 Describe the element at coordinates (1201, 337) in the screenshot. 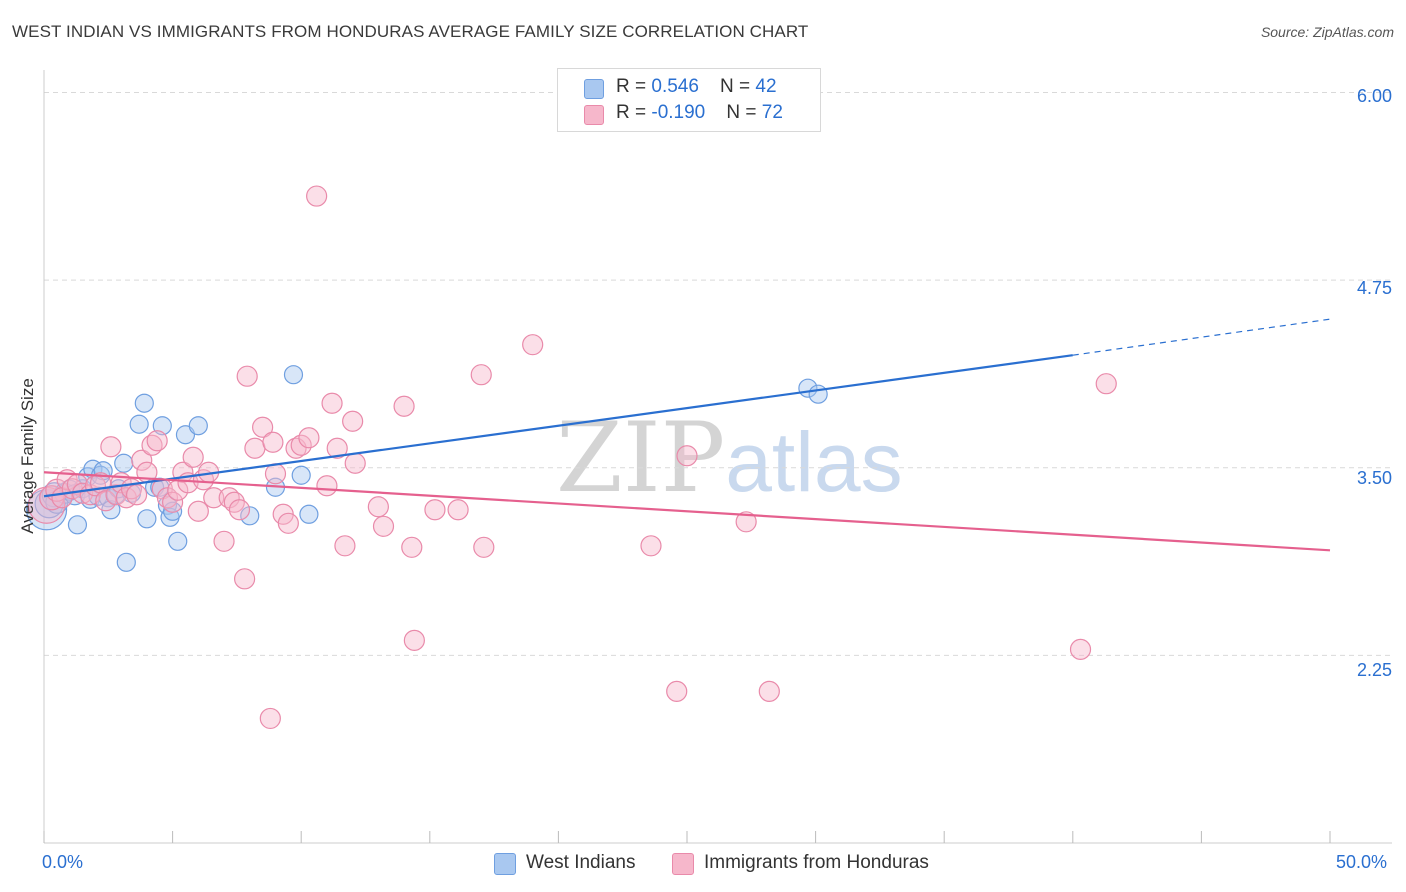

I see `west-indian-trend-extension` at that location.